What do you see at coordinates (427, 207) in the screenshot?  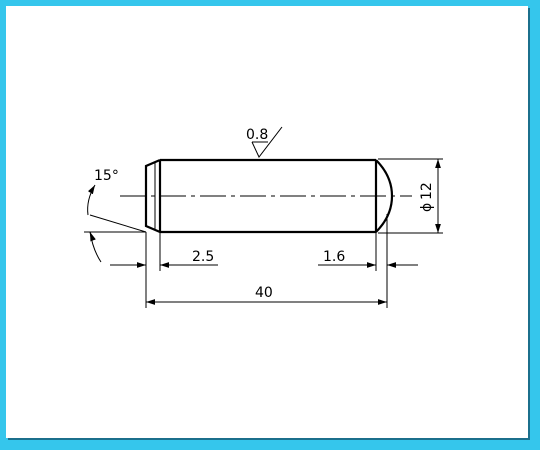 I see `diameter-symbol: ϕ` at bounding box center [427, 207].